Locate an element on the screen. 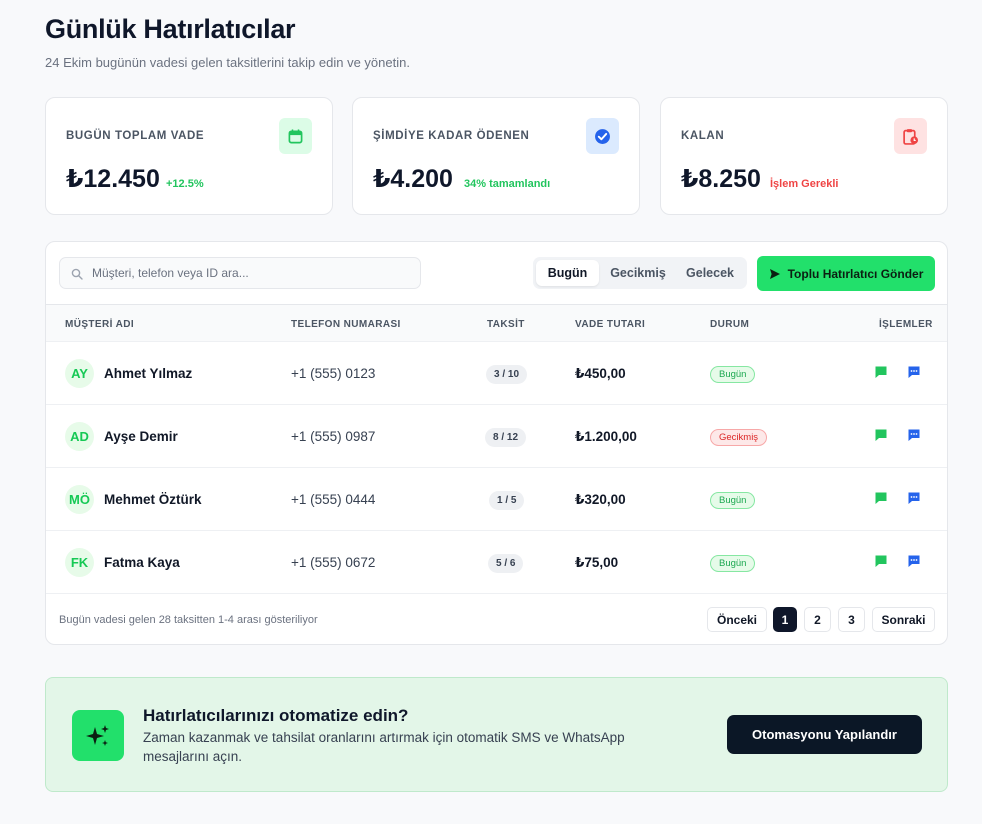 The width and height of the screenshot is (982, 824). avatar: FK is located at coordinates (79, 562).